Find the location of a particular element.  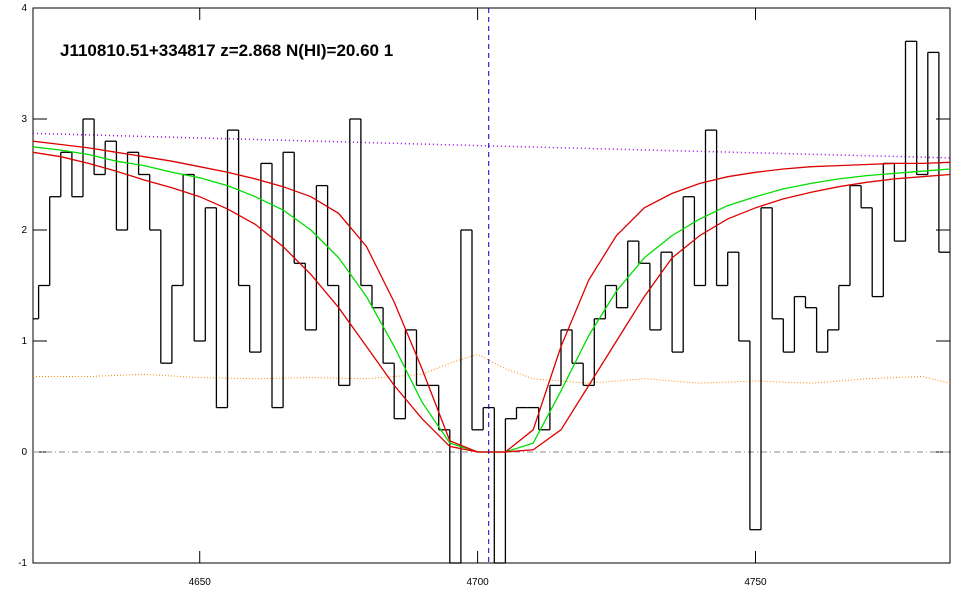

y-tick-label: 4 is located at coordinates (24, 8).